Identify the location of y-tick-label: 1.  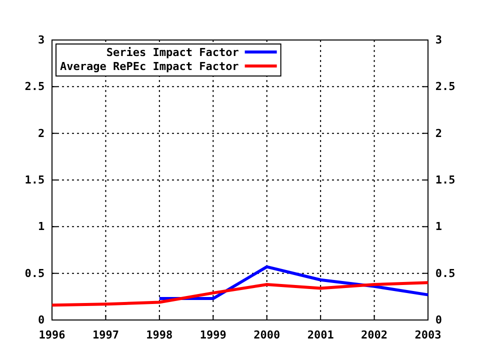
(41, 227).